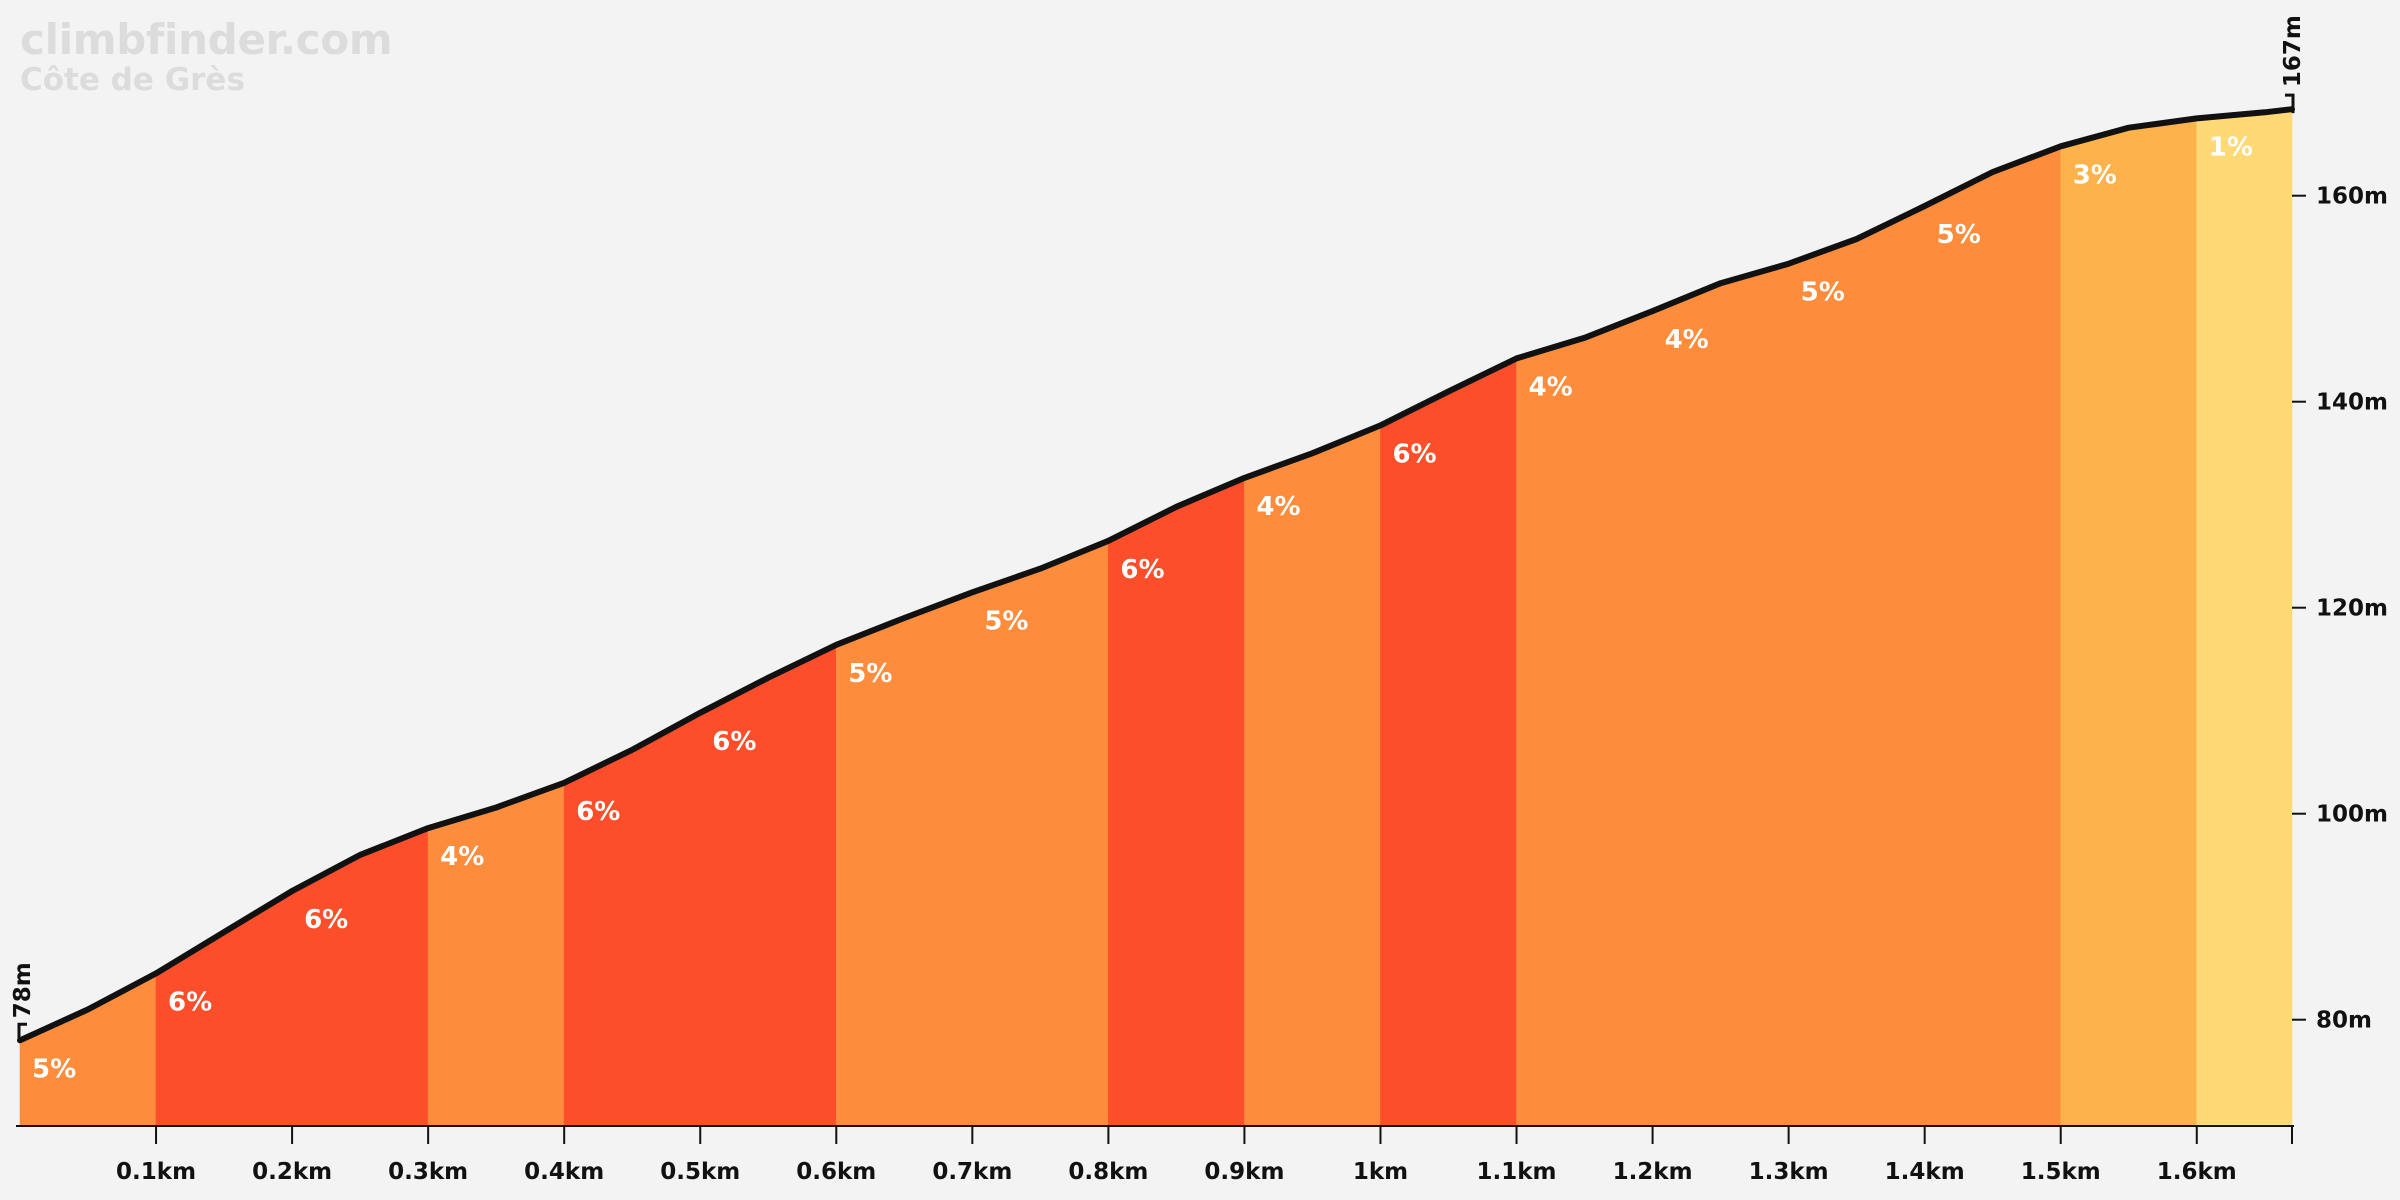 This screenshot has width=2400, height=1200. Describe the element at coordinates (2352, 815) in the screenshot. I see `y-tick-label-2: 100m` at that location.